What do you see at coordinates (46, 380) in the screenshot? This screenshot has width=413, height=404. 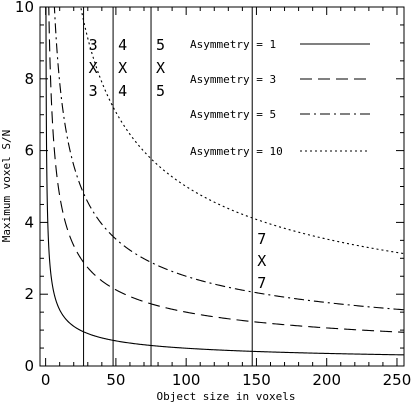 I see `x-tick-label: 0` at bounding box center [46, 380].